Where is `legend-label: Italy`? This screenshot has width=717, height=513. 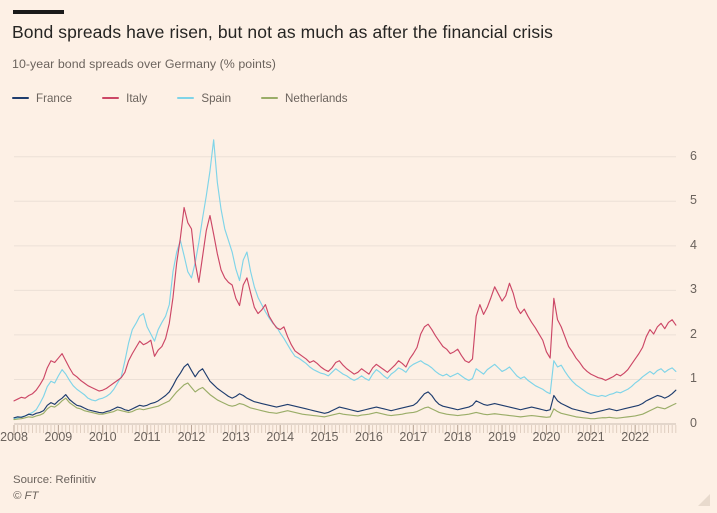
legend-label: Italy is located at coordinates (137, 98).